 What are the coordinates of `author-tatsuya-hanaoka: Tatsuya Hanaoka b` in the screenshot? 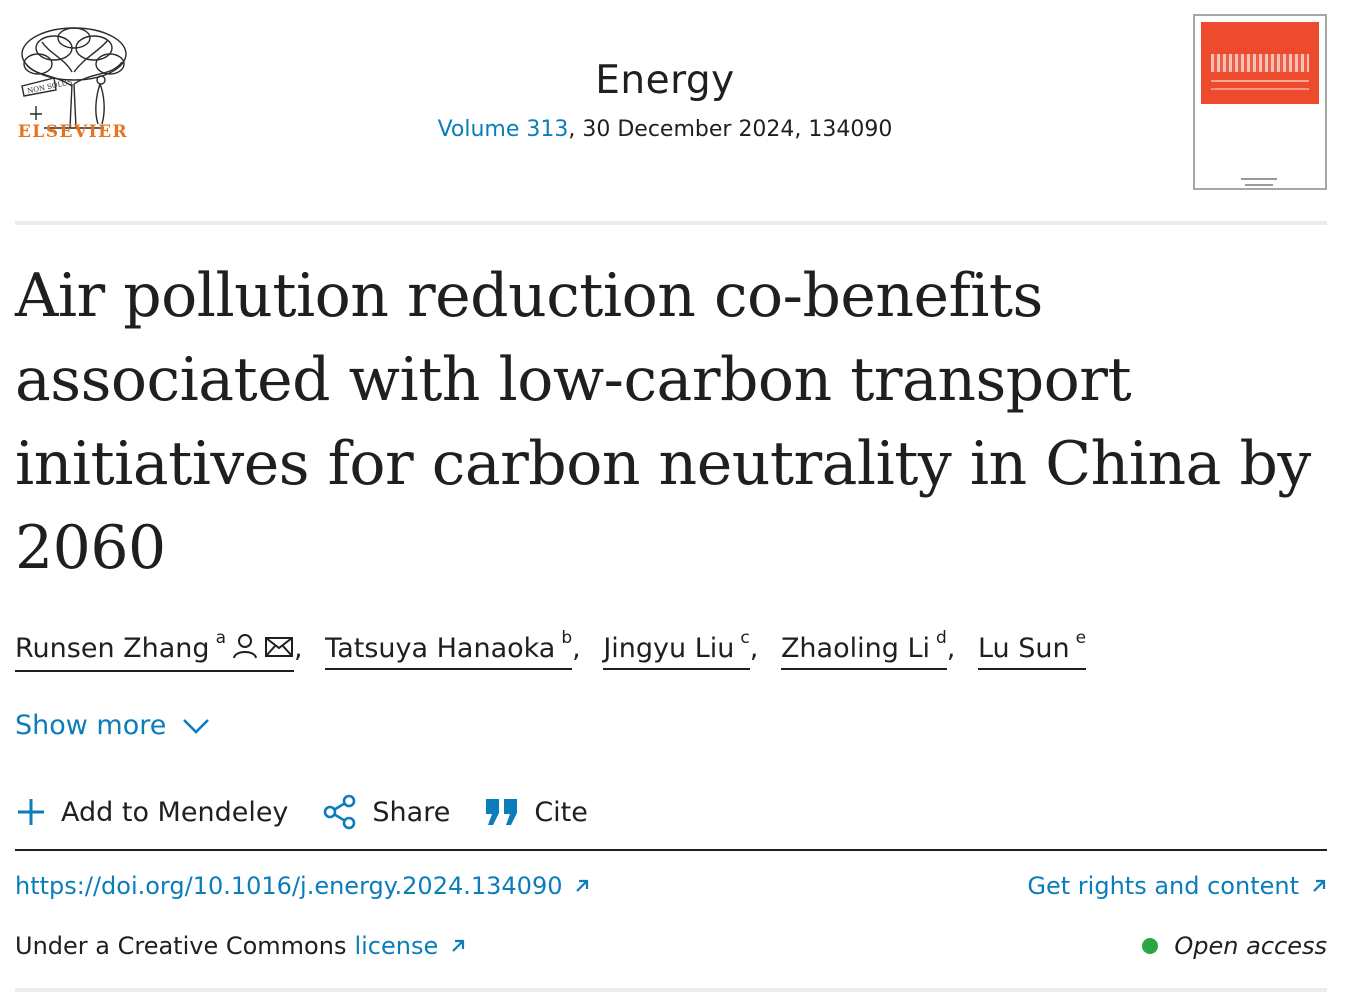 It's located at (449, 649).